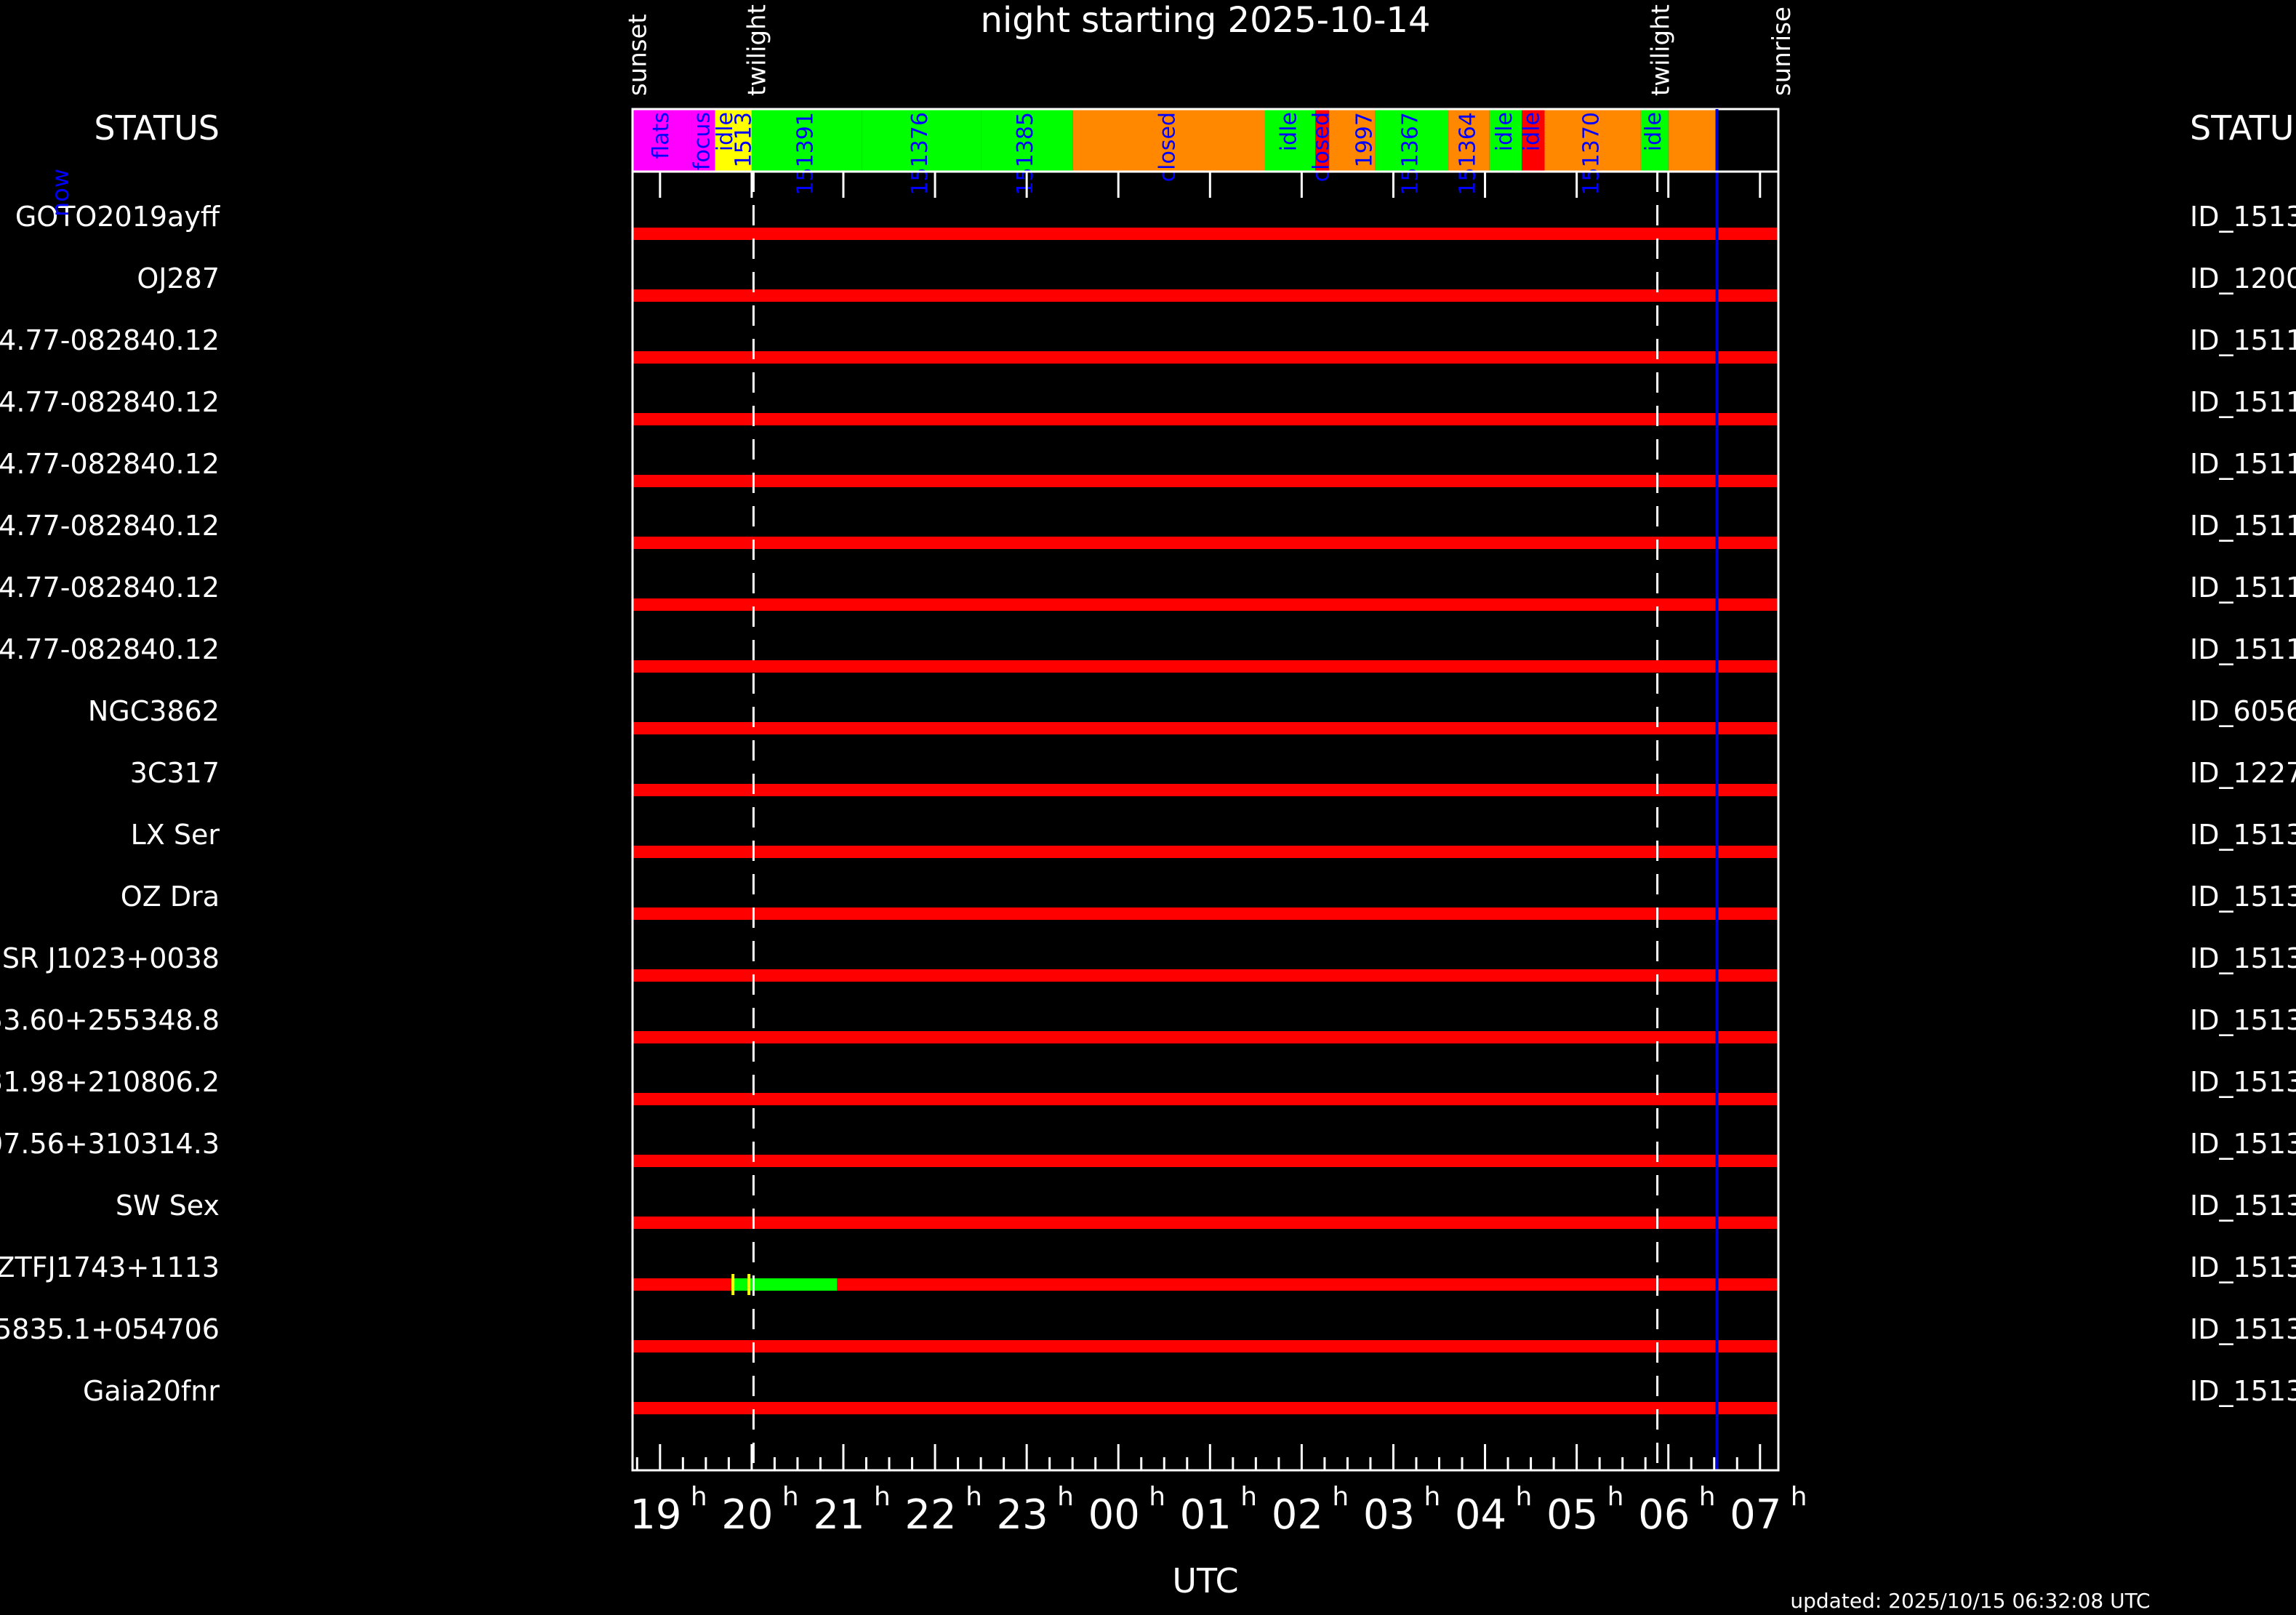  Describe the element at coordinates (111, 958) in the screenshot. I see `target-name: SR J1023+0038` at that location.